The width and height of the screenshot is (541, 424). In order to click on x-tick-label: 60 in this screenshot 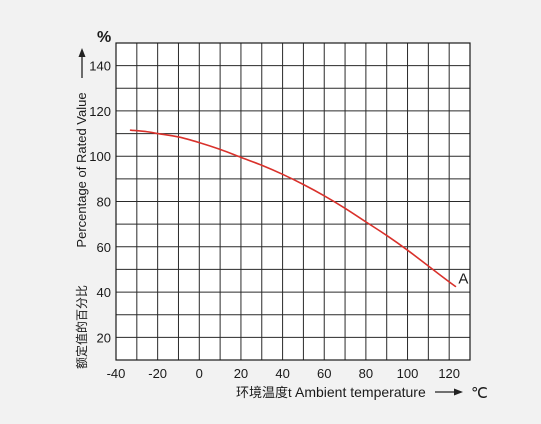, I will do `click(324, 373)`.